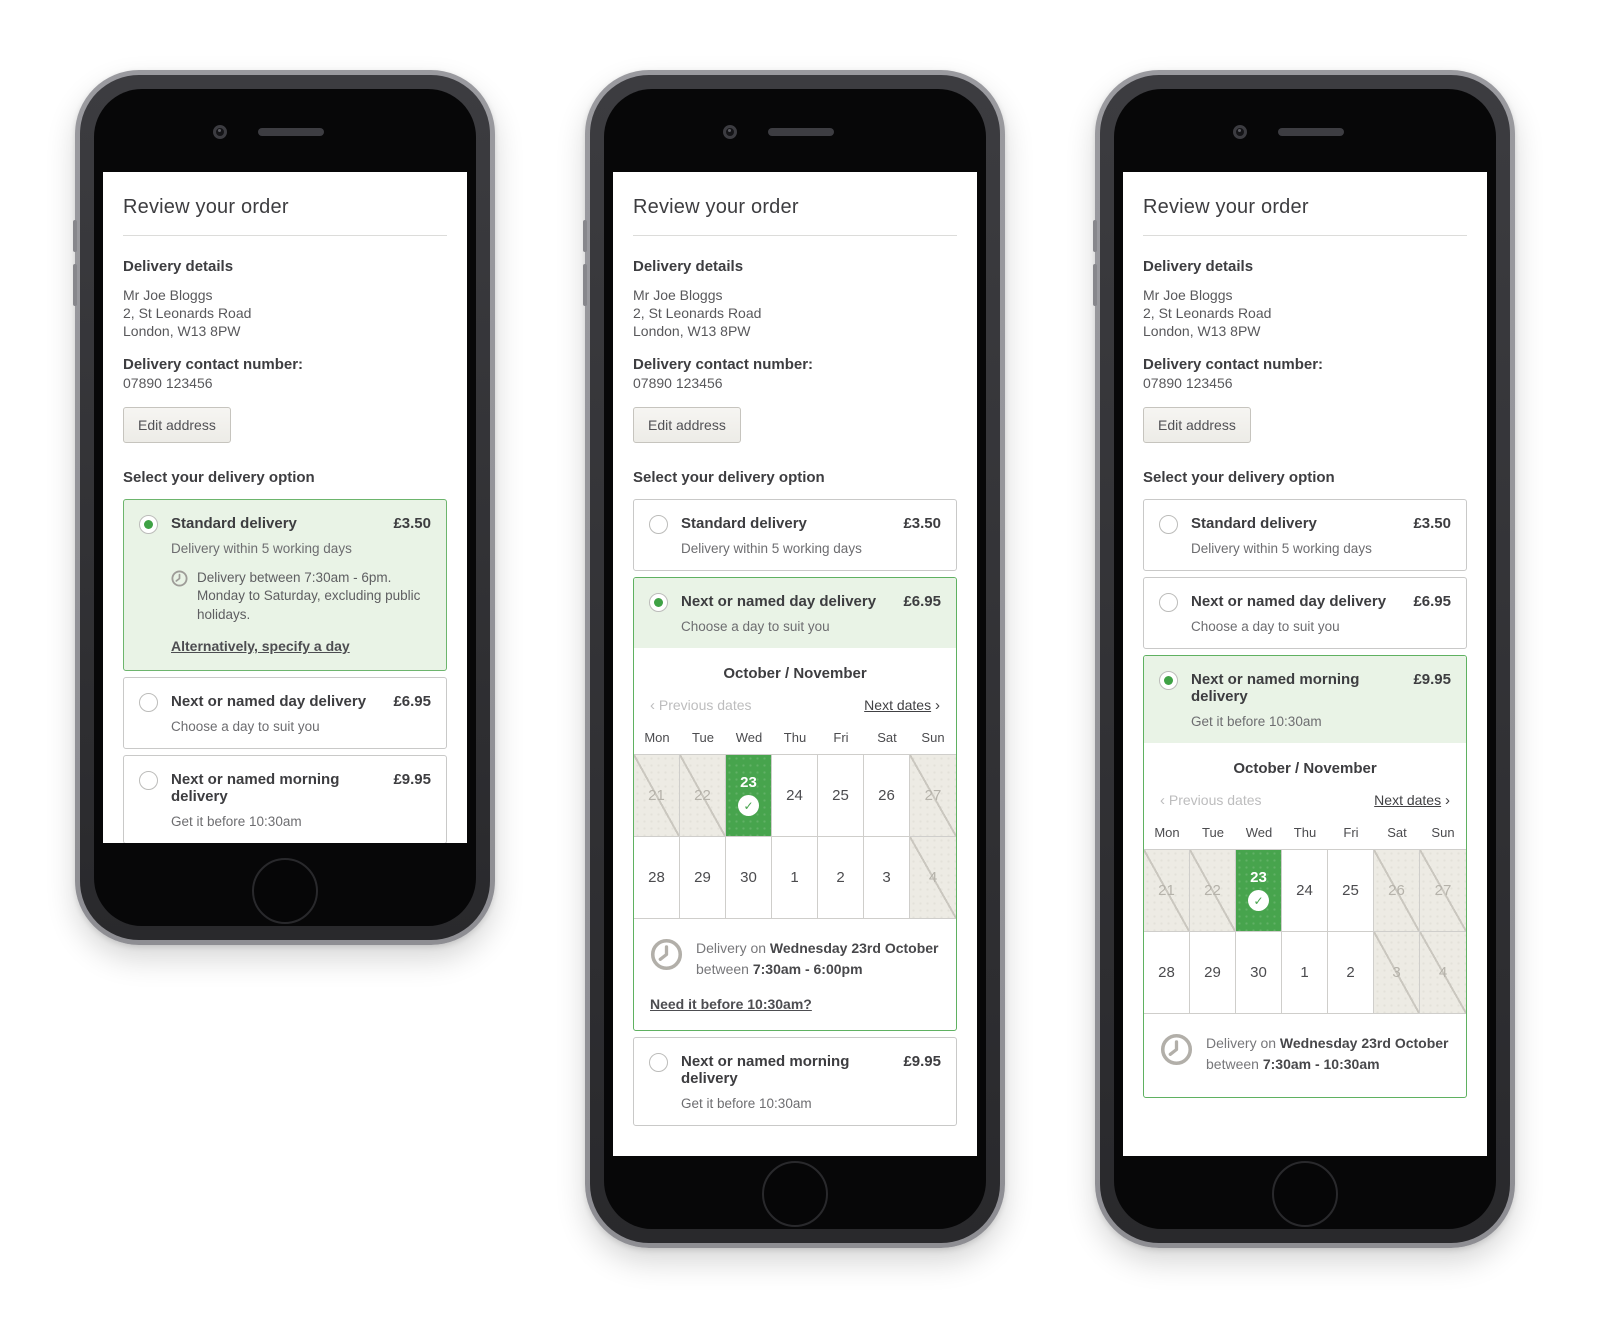 This screenshot has width=1600, height=1336. I want to click on volume-down-button, so click(585, 285).